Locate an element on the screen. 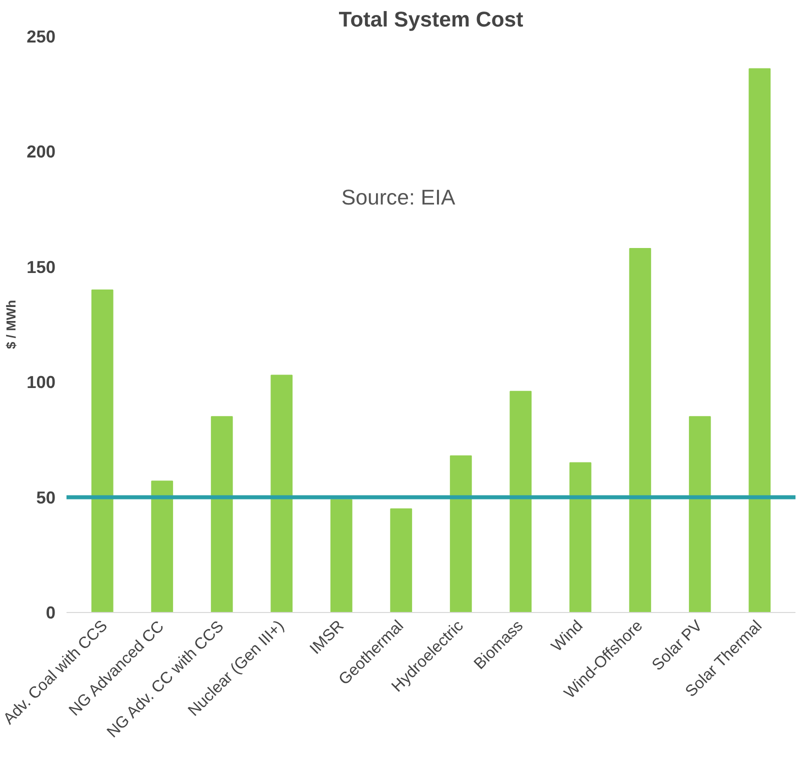 Image resolution: width=812 pixels, height=763 pixels. y-tick-label: 250 is located at coordinates (41, 36).